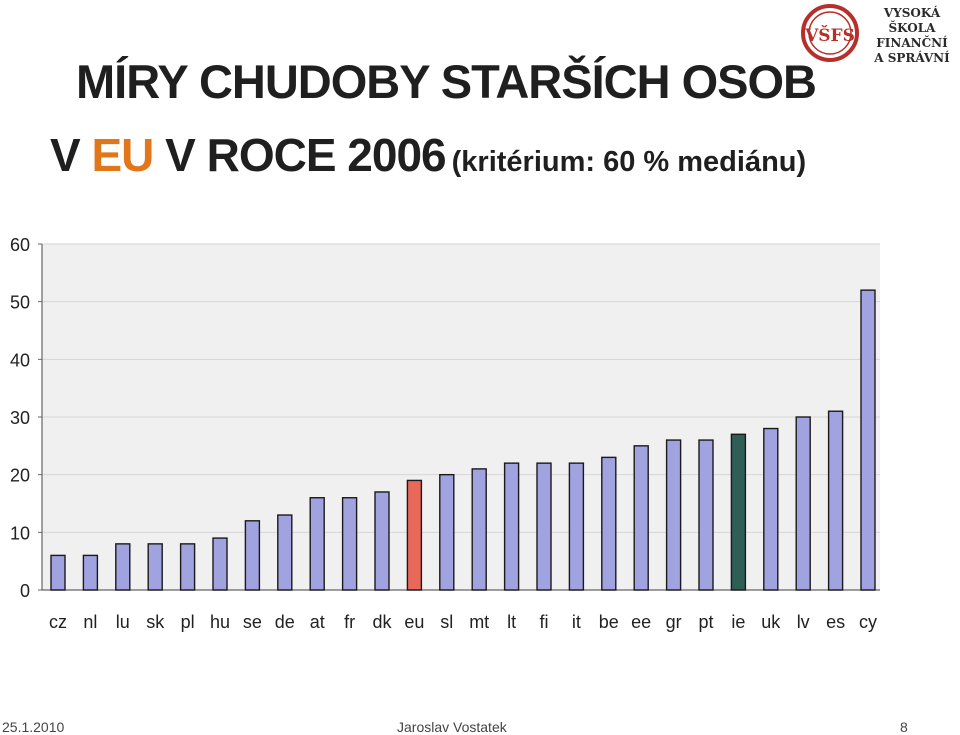 The image size is (960, 735). Describe the element at coordinates (252, 622) in the screenshot. I see `x-tick-label-se: se` at that location.